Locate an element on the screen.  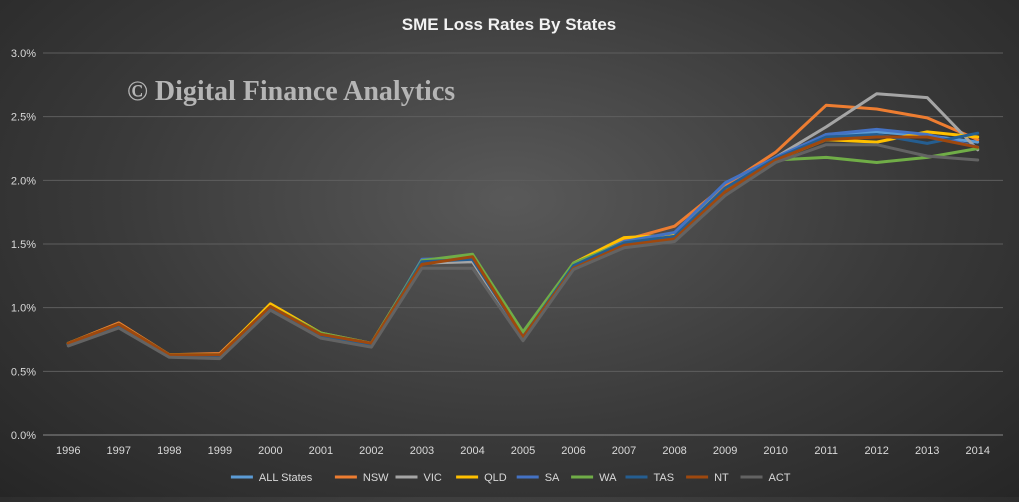
x-tick-label: 2000 is located at coordinates (270, 451).